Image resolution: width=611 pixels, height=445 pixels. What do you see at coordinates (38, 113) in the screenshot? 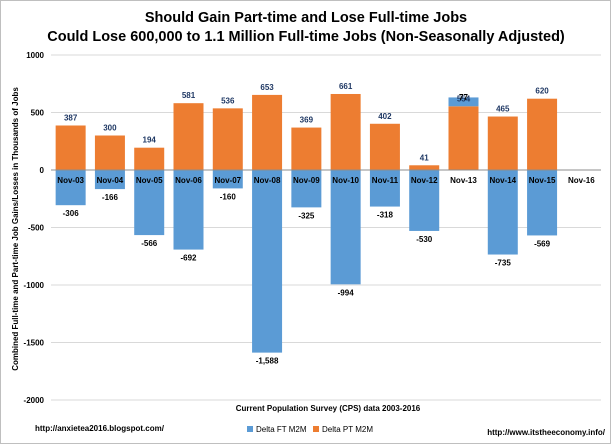
I see `y-tick-label: 500` at bounding box center [38, 113].